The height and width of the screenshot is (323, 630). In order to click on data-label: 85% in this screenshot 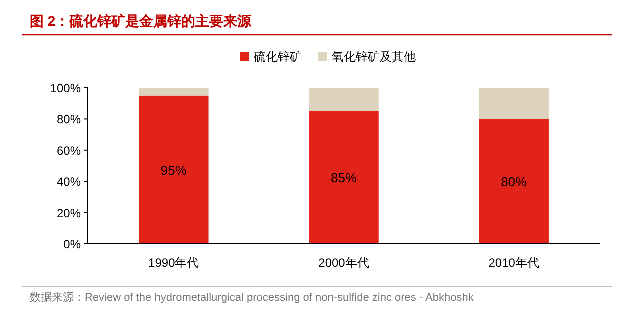, I will do `click(344, 178)`.